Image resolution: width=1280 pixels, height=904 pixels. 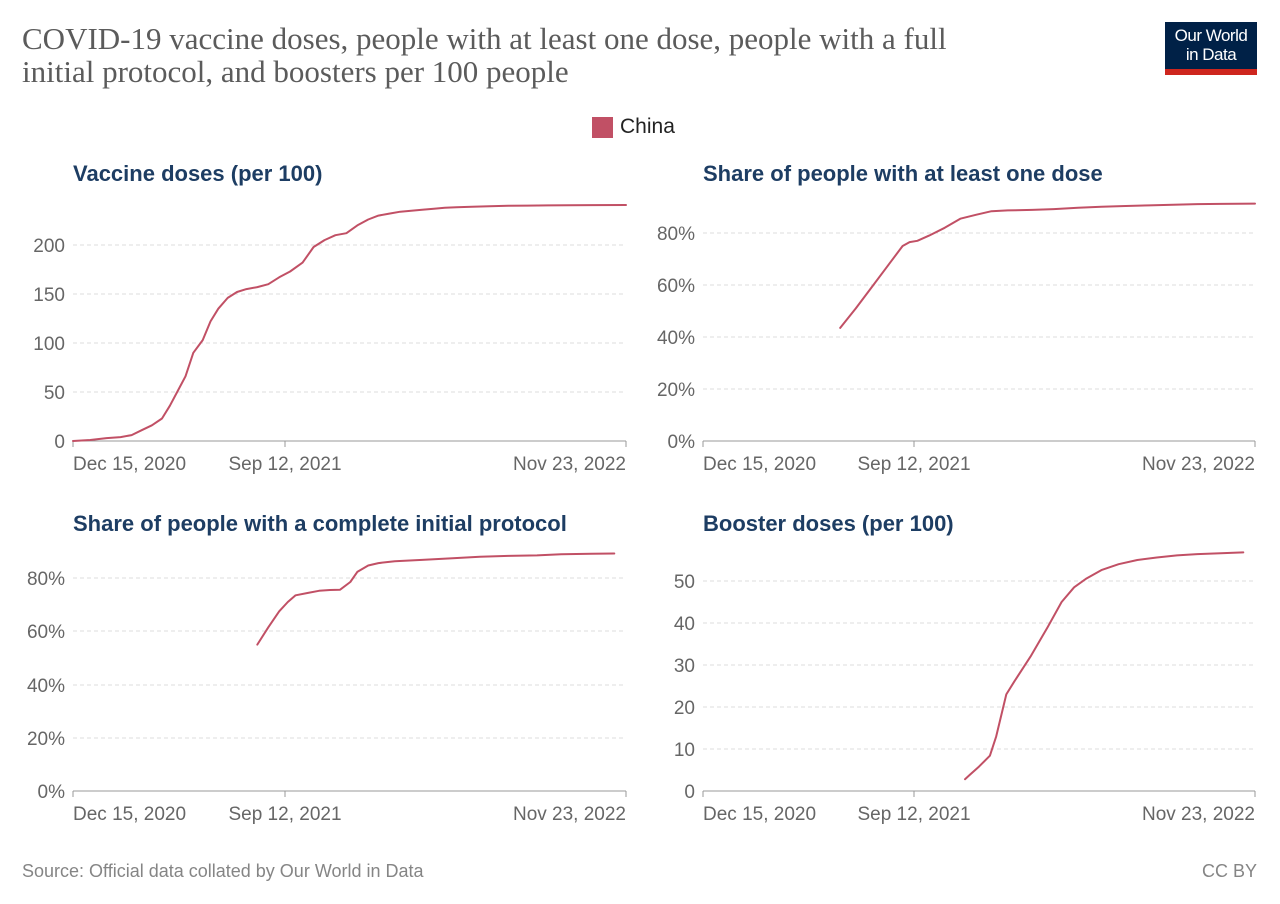 What do you see at coordinates (647, 126) in the screenshot?
I see `legend-label-china: China` at bounding box center [647, 126].